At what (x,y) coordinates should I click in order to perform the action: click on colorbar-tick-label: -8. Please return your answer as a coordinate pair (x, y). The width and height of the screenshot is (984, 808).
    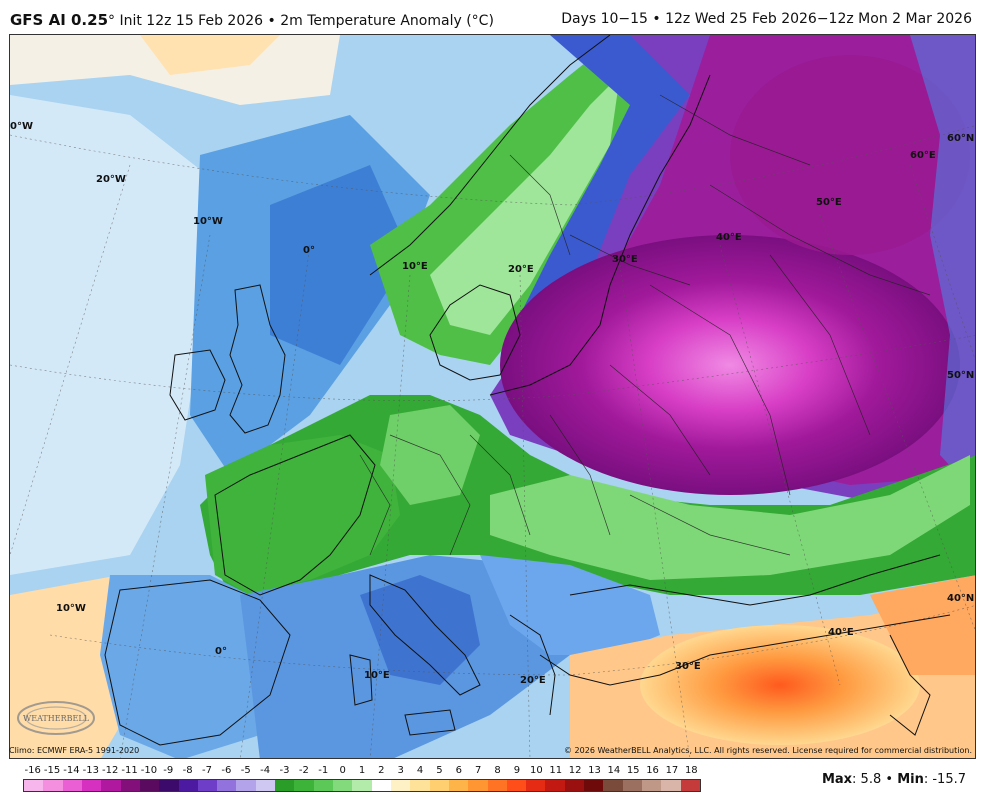
    Looking at the image, I should click on (187, 770).